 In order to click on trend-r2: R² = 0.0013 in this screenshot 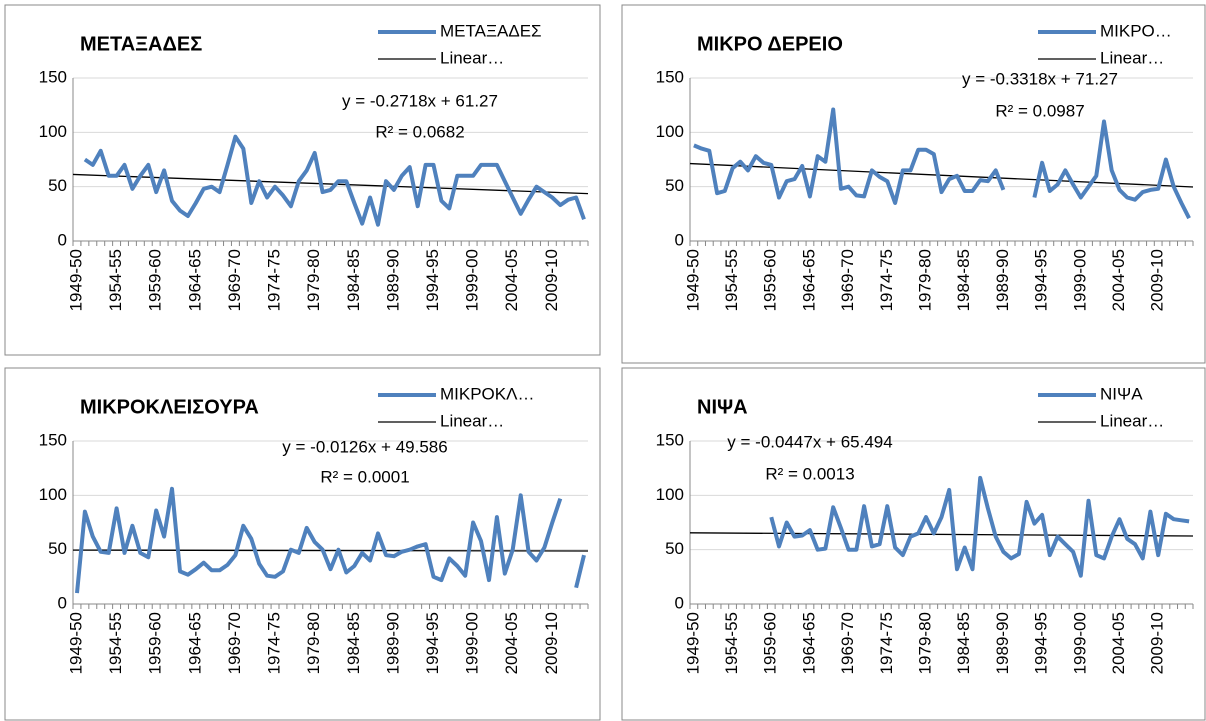, I will do `click(809, 473)`.